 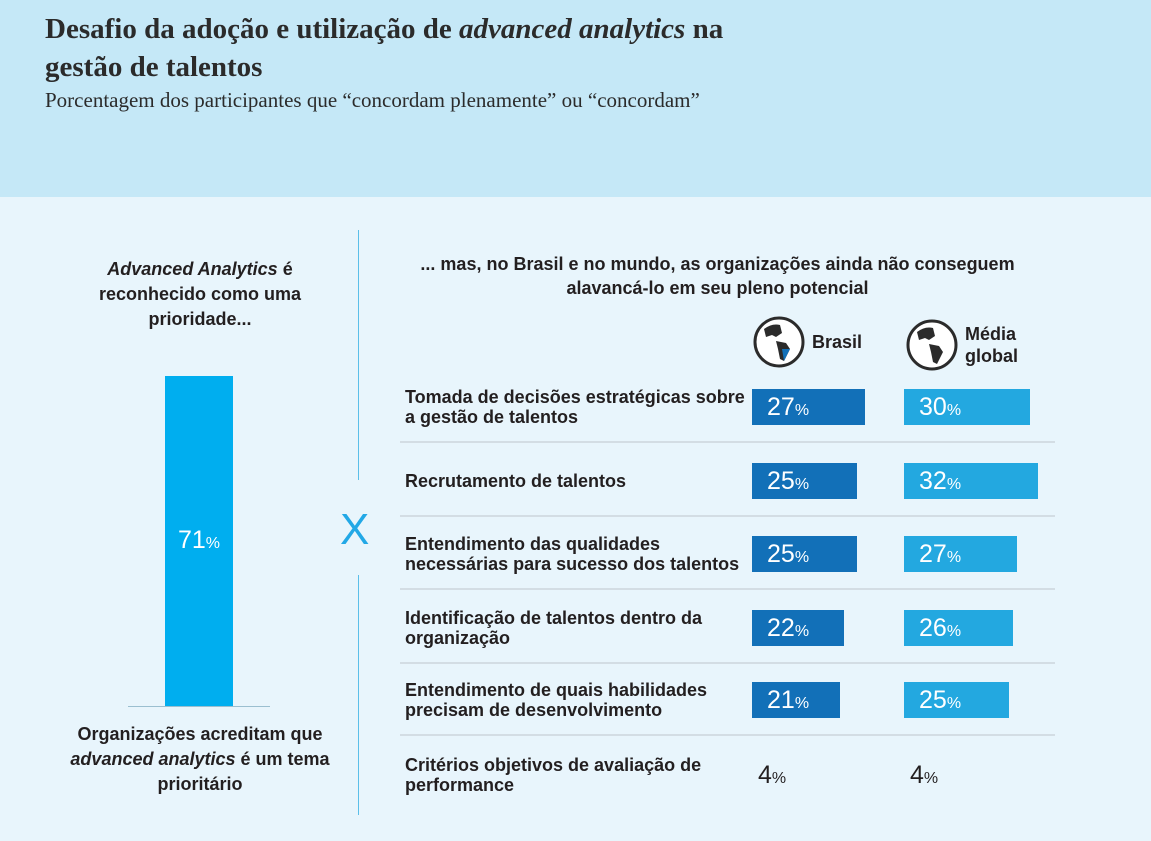 I want to click on legend-brasil-label: Brasil, so click(x=837, y=342).